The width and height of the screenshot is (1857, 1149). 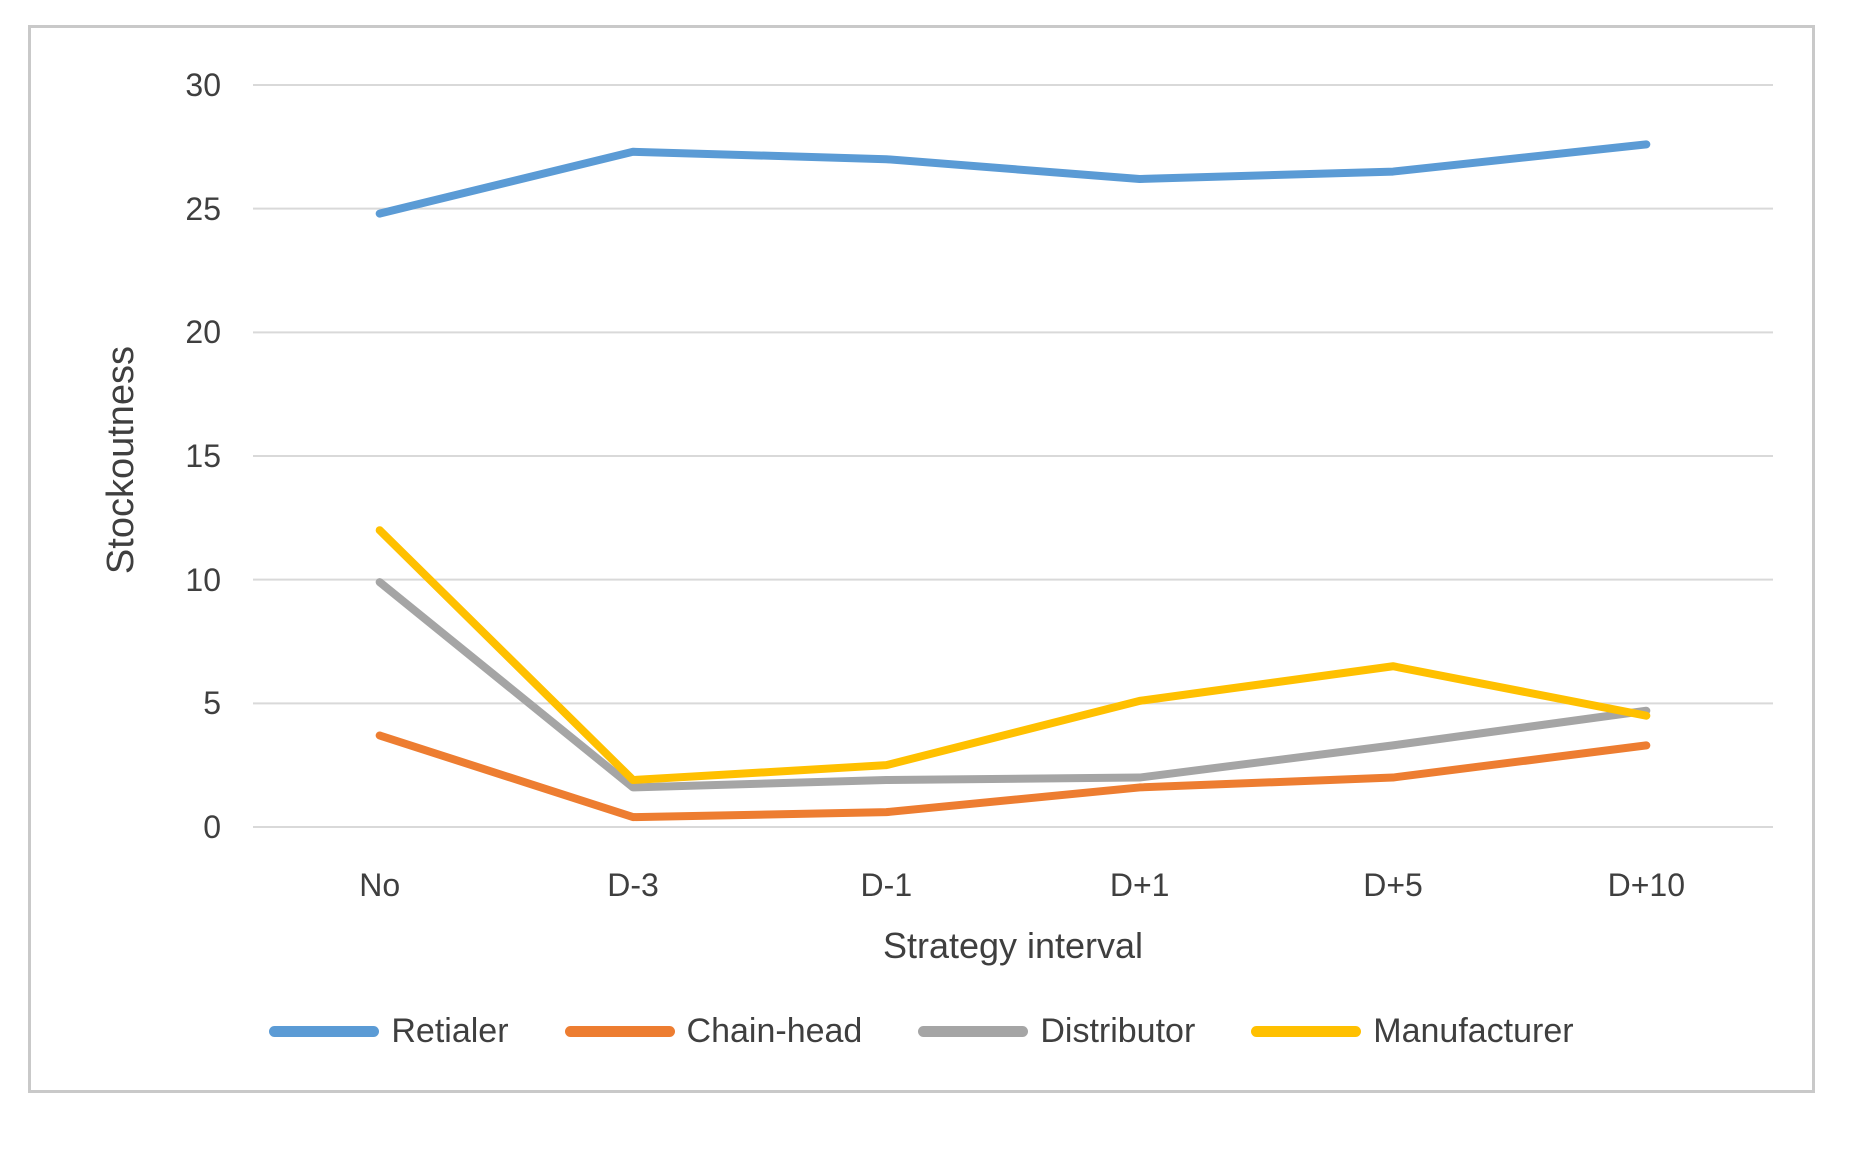 I want to click on series-line-retialer, so click(x=1013, y=179).